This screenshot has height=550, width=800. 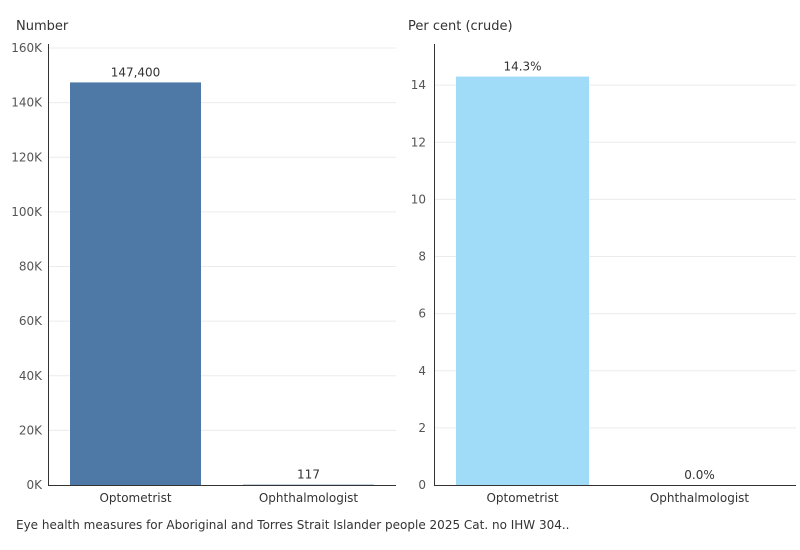 I want to click on right-y-axis-title: Per cent (crude), so click(x=460, y=26).